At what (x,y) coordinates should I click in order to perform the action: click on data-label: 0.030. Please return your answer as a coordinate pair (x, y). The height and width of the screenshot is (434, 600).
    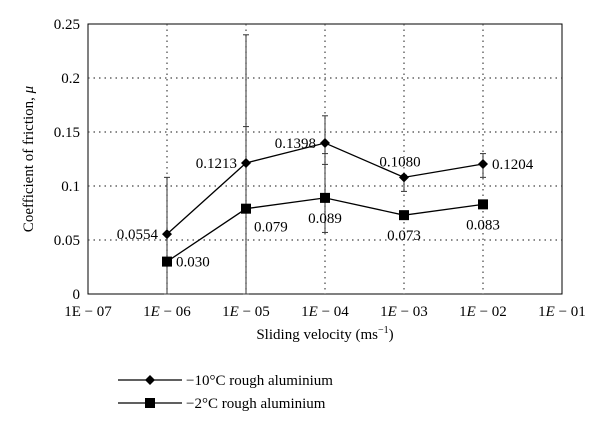
    Looking at the image, I should click on (193, 263).